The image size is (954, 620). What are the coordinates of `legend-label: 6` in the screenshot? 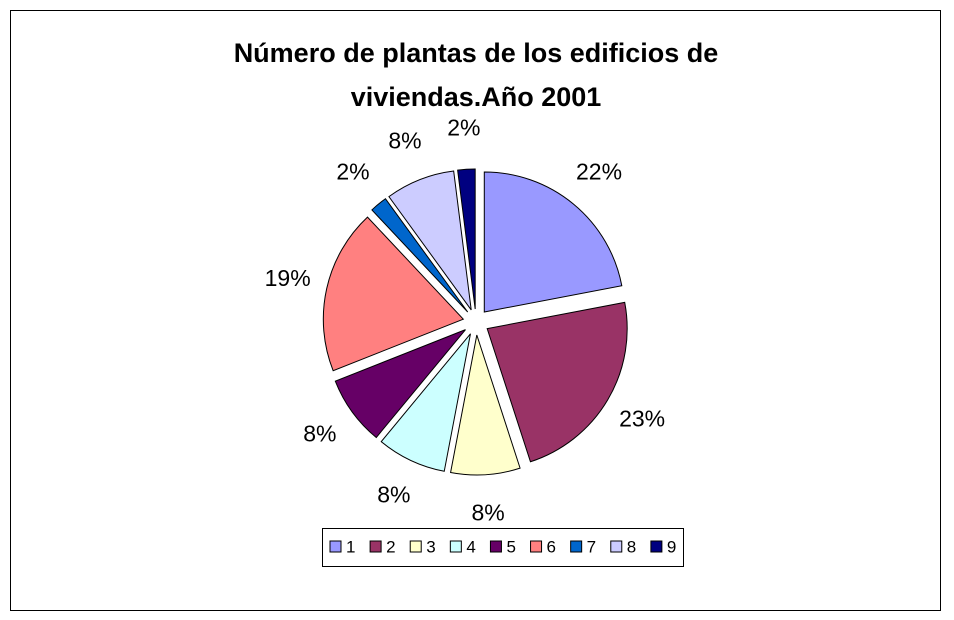 It's located at (551, 546).